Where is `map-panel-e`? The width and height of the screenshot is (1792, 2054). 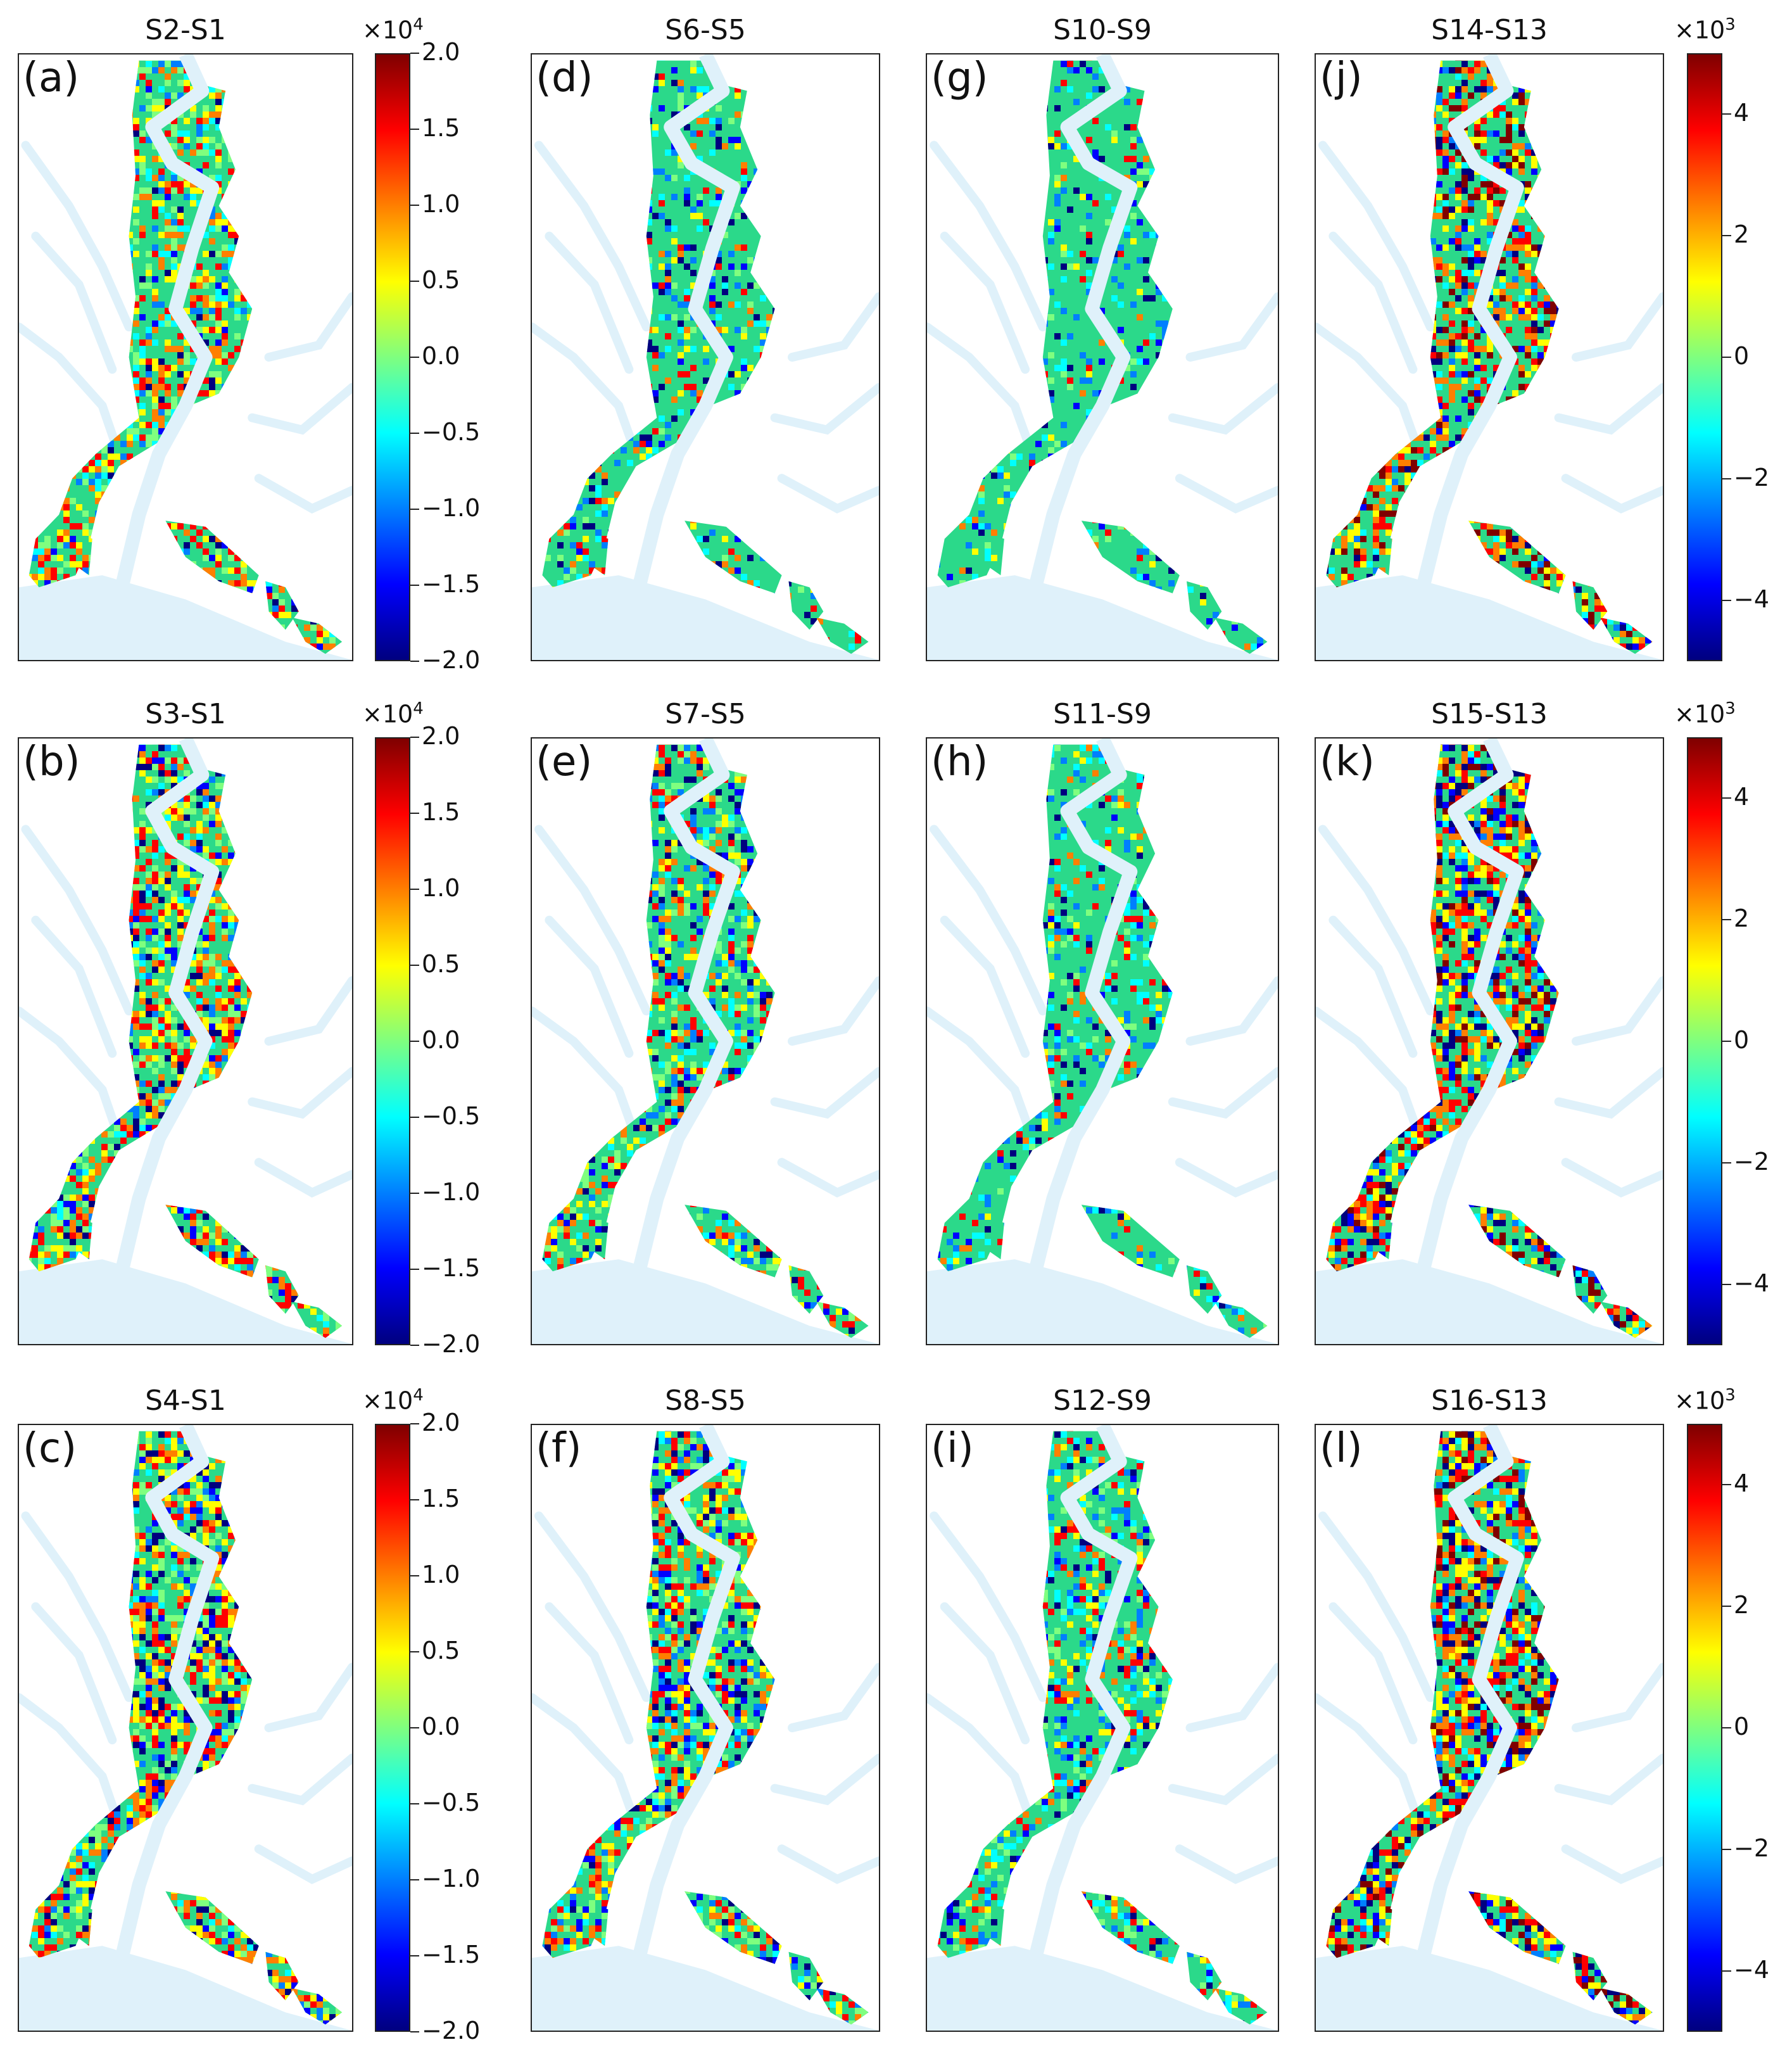 map-panel-e is located at coordinates (705, 1041).